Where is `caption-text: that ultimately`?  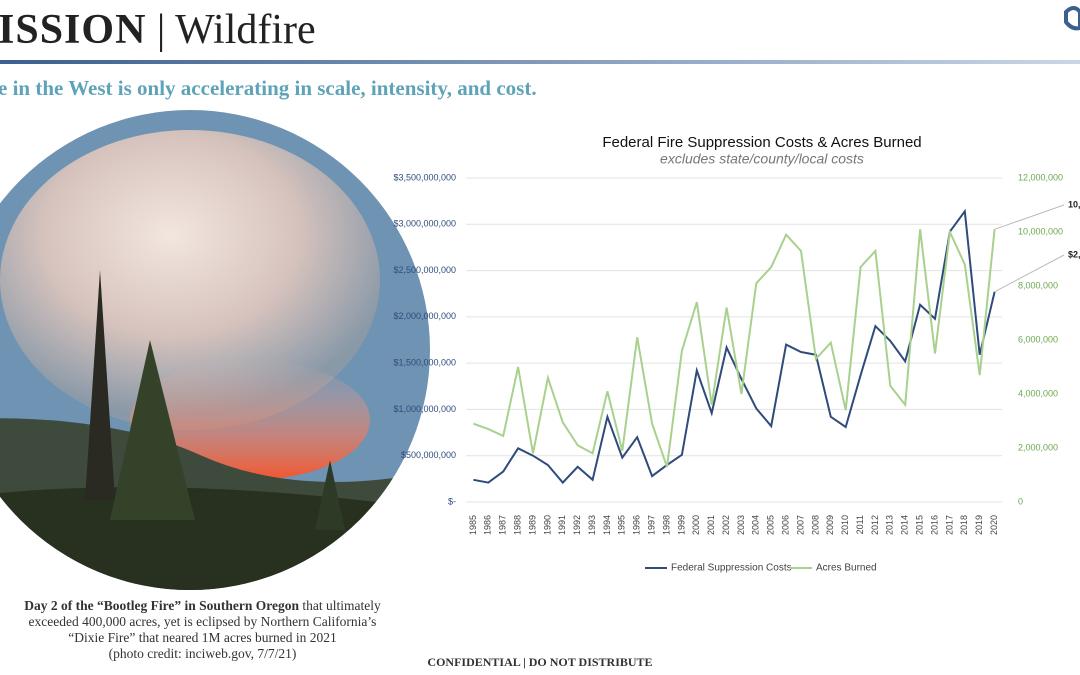
caption-text: that ultimately is located at coordinates (340, 605).